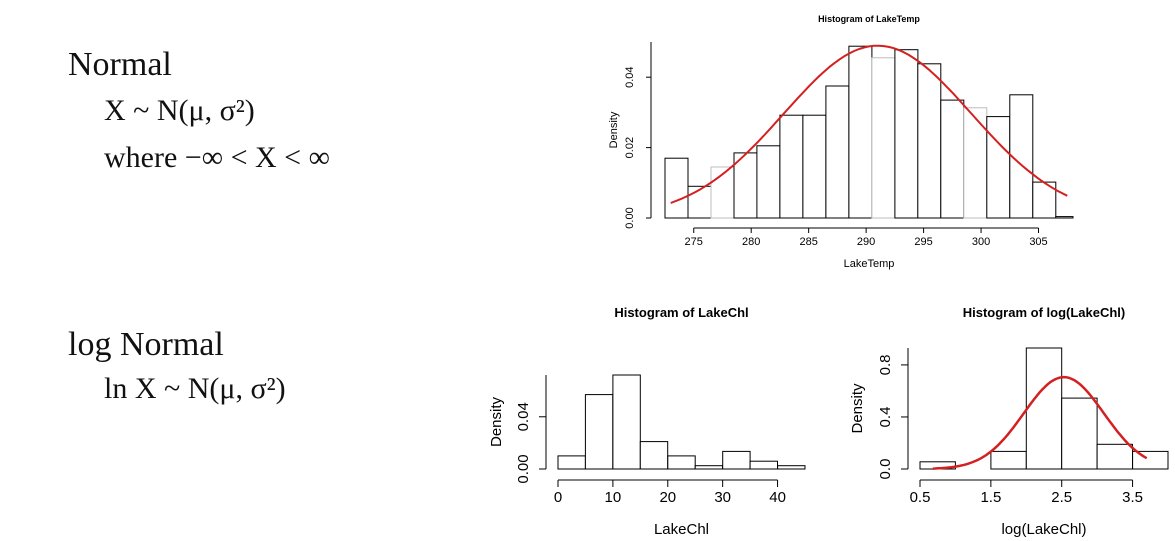 The width and height of the screenshot is (1175, 541). I want to click on lognormal-formula: ln X ~ N(μ, σ²), so click(195, 388).